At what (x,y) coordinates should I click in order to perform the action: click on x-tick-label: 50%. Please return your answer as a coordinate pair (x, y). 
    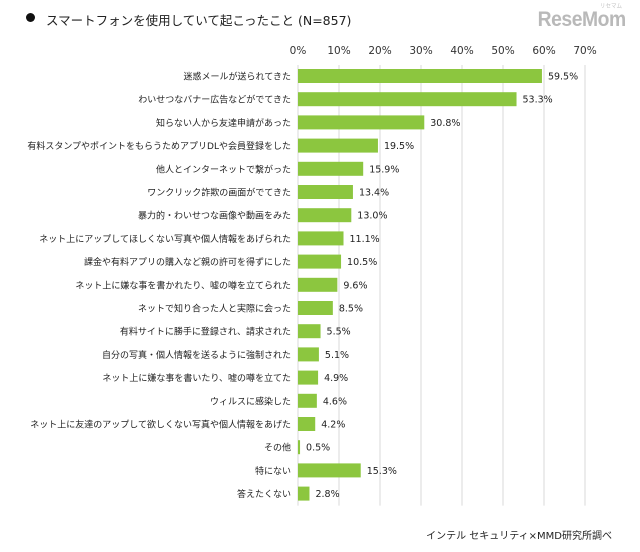
    Looking at the image, I should click on (502, 51).